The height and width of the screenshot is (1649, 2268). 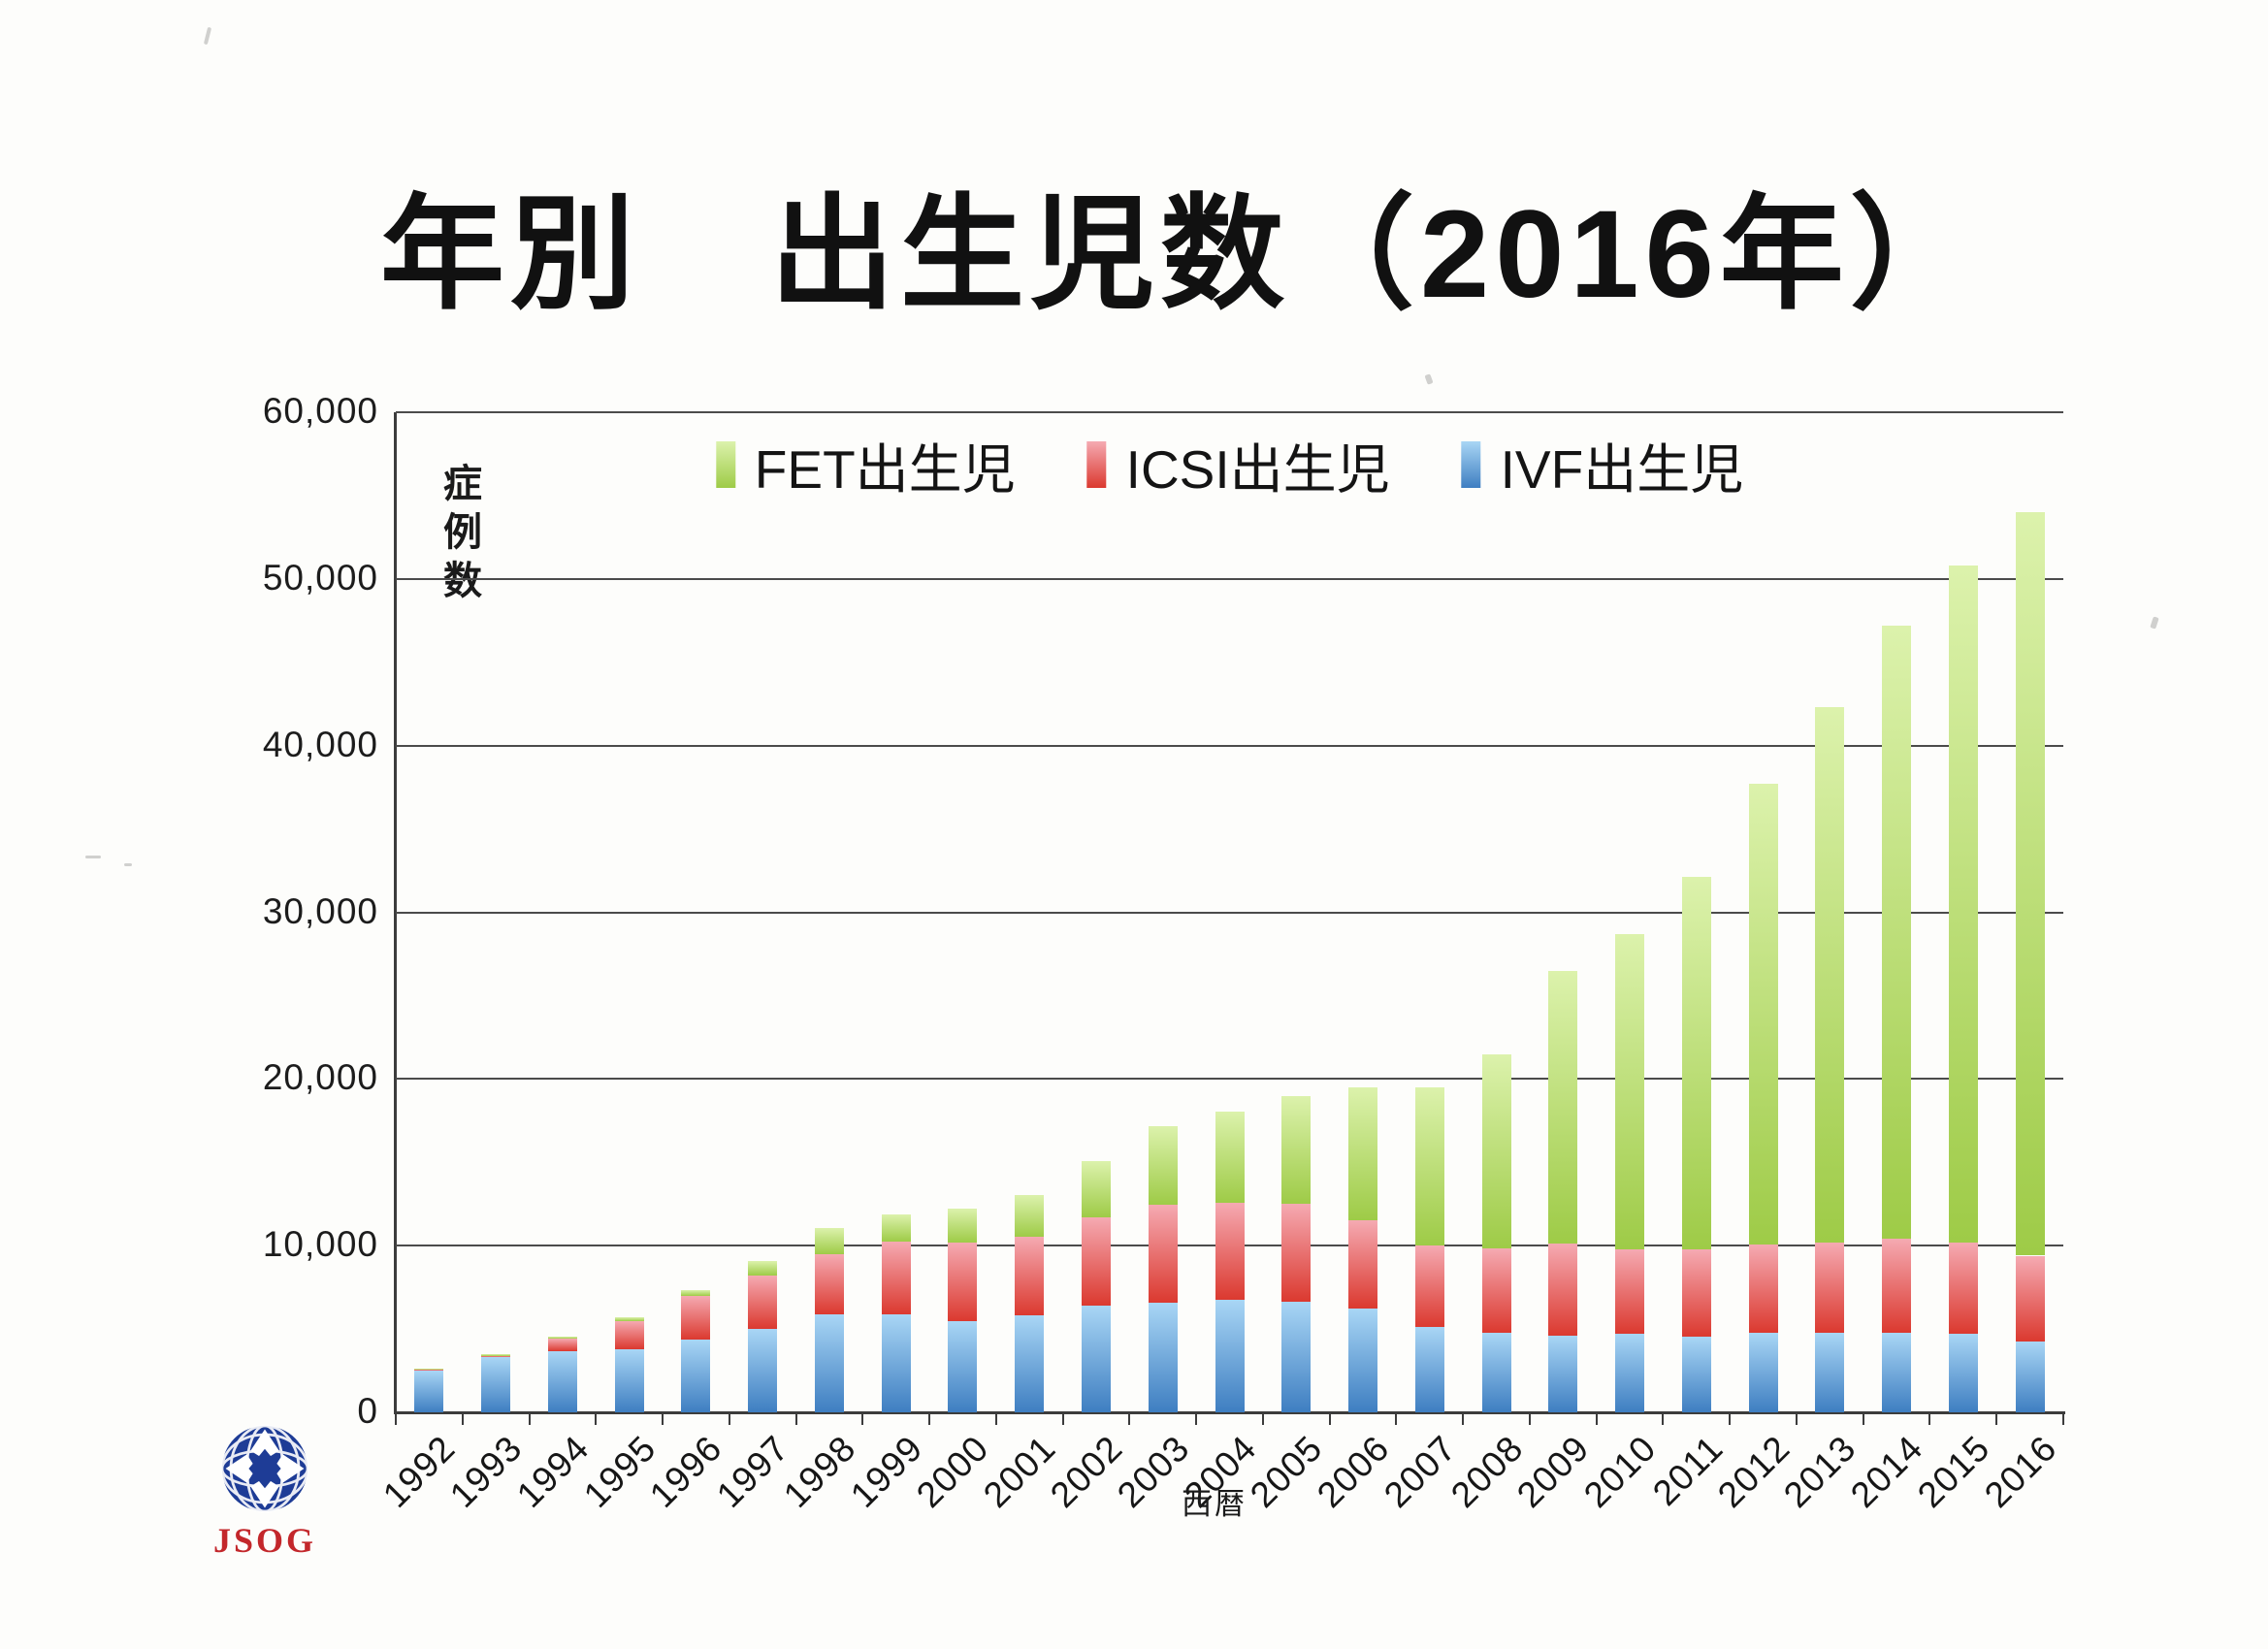 I want to click on stacked-bar-2007, so click(x=1429, y=912).